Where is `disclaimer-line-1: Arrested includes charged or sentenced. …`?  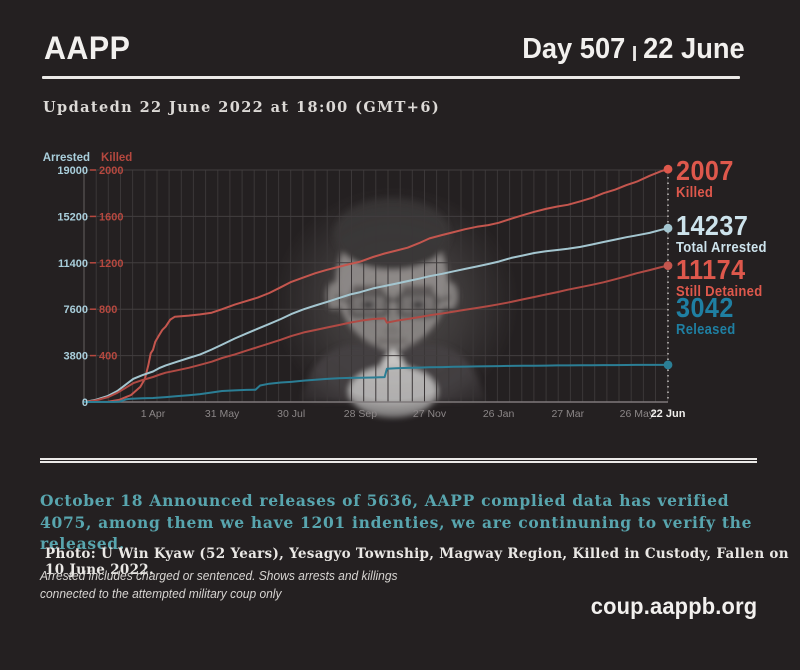
disclaimer-line-1: Arrested includes charged or sentenced. … is located at coordinates (219, 576).